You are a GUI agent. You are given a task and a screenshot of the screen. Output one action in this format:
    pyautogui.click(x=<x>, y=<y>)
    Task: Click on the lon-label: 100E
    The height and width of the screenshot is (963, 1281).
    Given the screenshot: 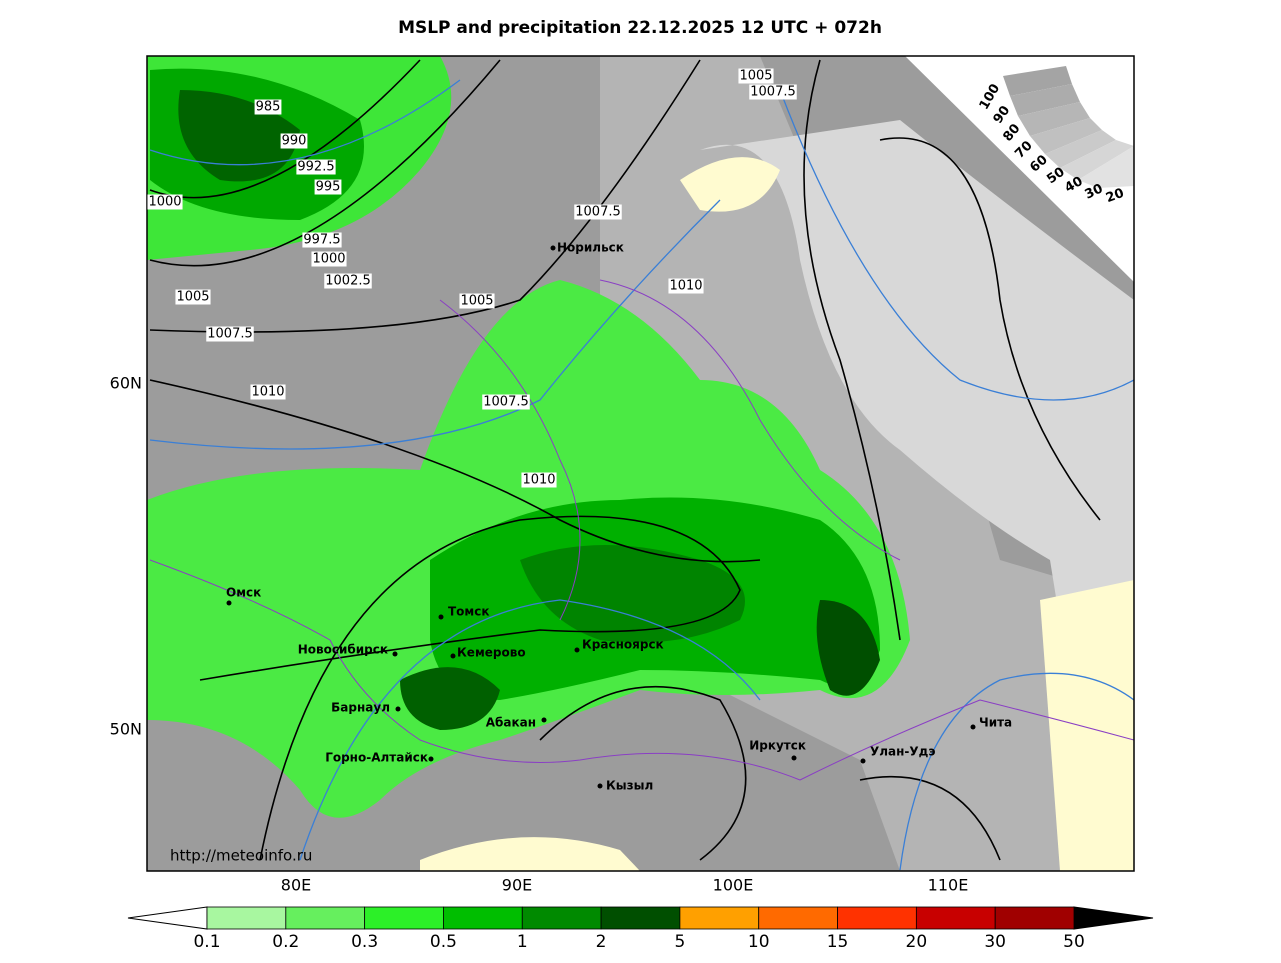 What is the action you would take?
    pyautogui.click(x=733, y=885)
    